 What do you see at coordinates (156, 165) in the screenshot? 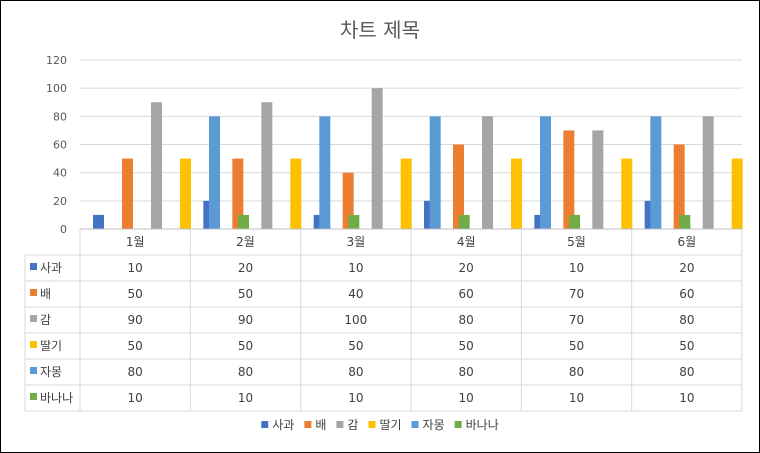
I see `bar-감-1월` at bounding box center [156, 165].